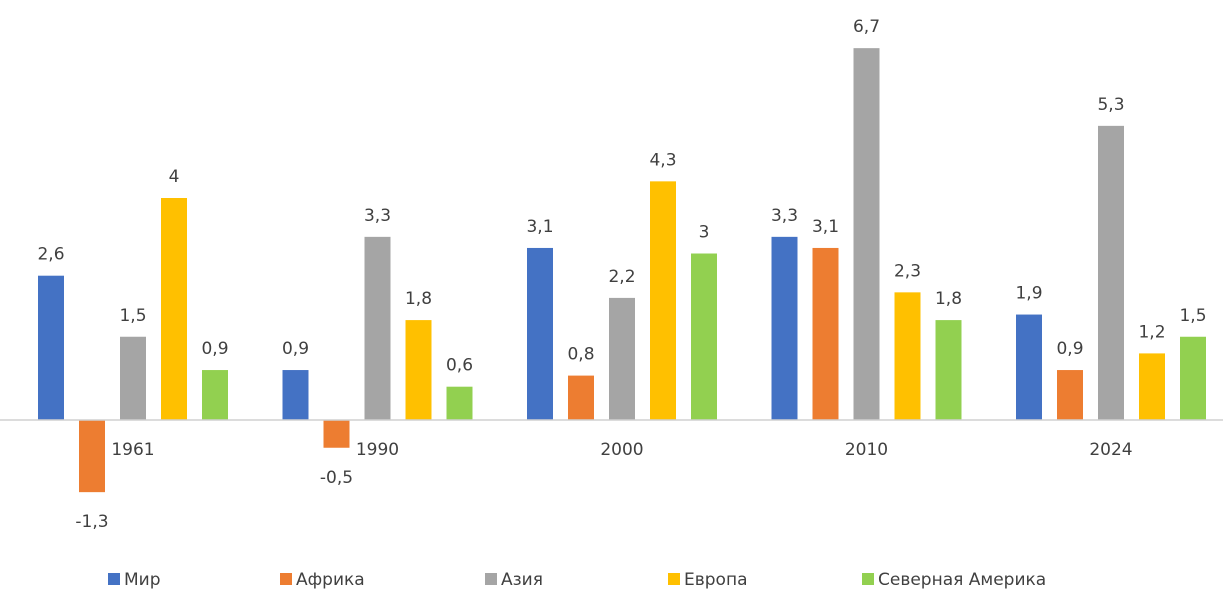 The height and width of the screenshot is (592, 1223). I want to click on data-label: 1,2, so click(1151, 332).